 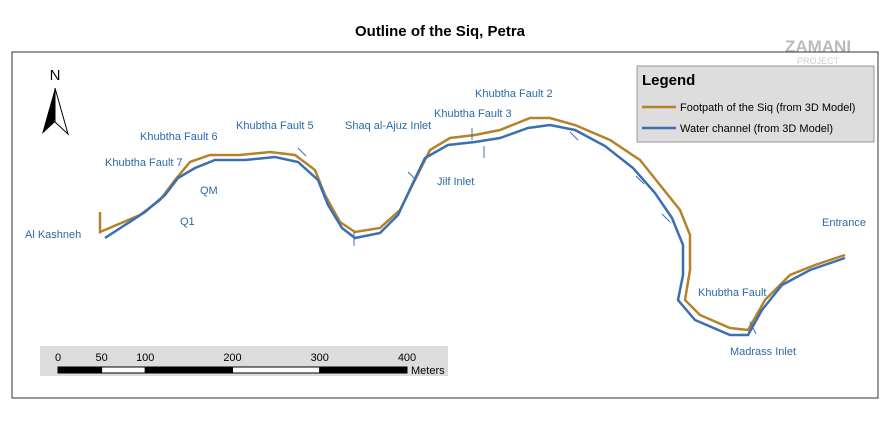 What do you see at coordinates (756, 129) in the screenshot?
I see `legend-item: Water channel (from 3D Model)` at bounding box center [756, 129].